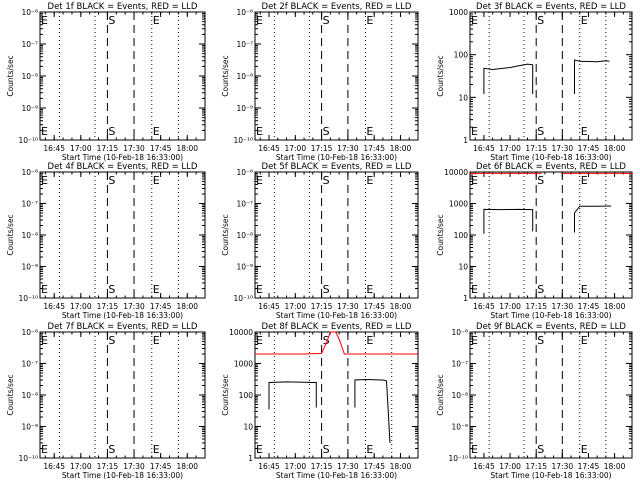  Describe the element at coordinates (337, 327) in the screenshot. I see `panel-title: Det 8f BLACK = Events, RED = LLD` at that location.